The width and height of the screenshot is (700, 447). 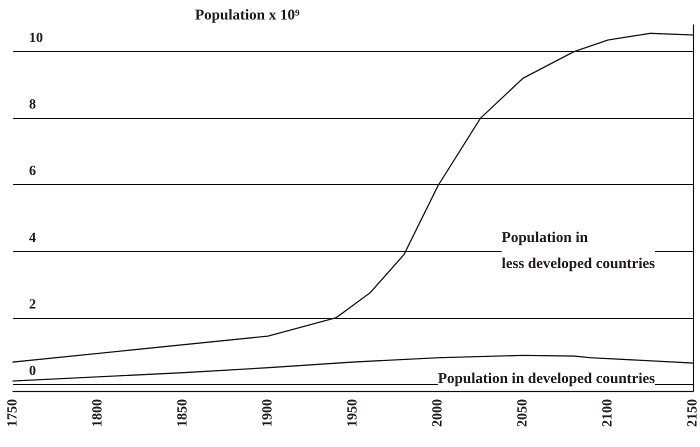 What do you see at coordinates (693, 413) in the screenshot?
I see `x-tick-label: 2150` at bounding box center [693, 413].